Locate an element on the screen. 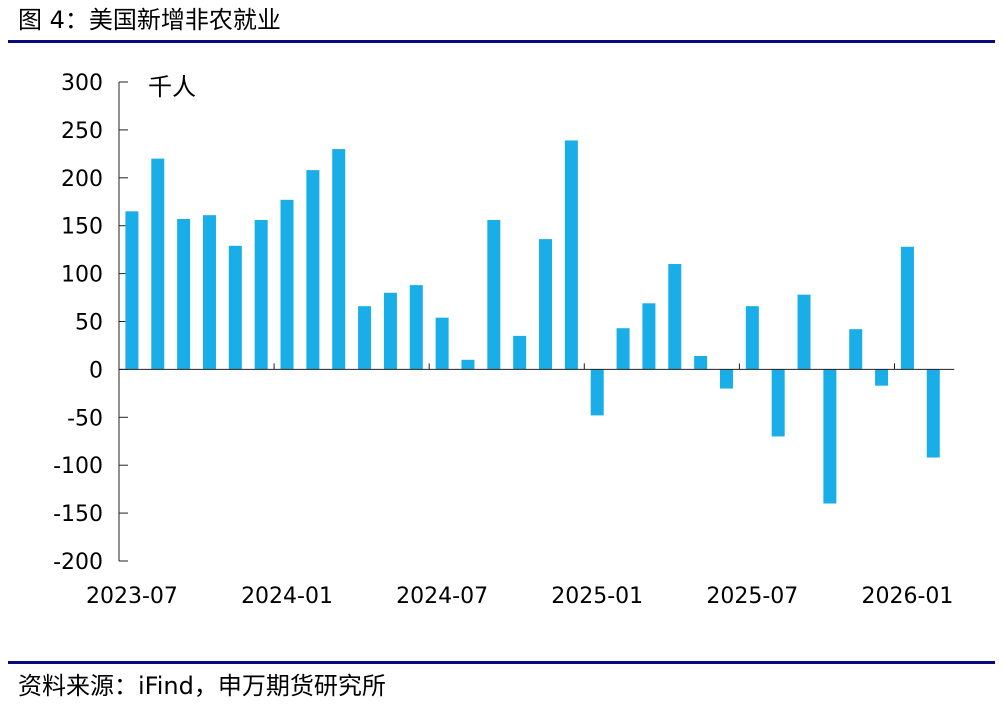 This screenshot has width=1005, height=713. top-rule is located at coordinates (501, 41).